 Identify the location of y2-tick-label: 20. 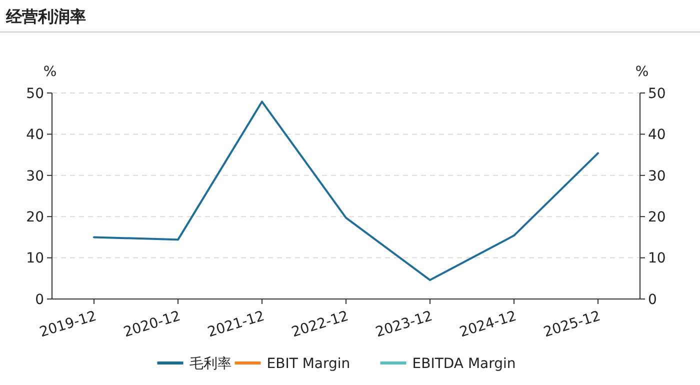
(657, 218).